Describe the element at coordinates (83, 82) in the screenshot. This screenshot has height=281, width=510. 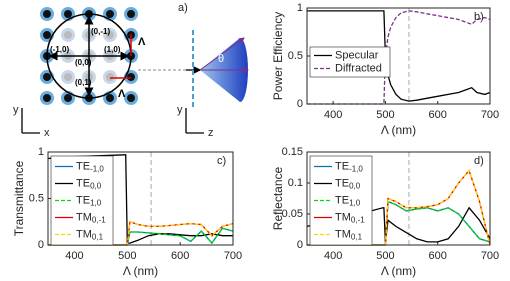
I see `order-label: (0,1)` at that location.